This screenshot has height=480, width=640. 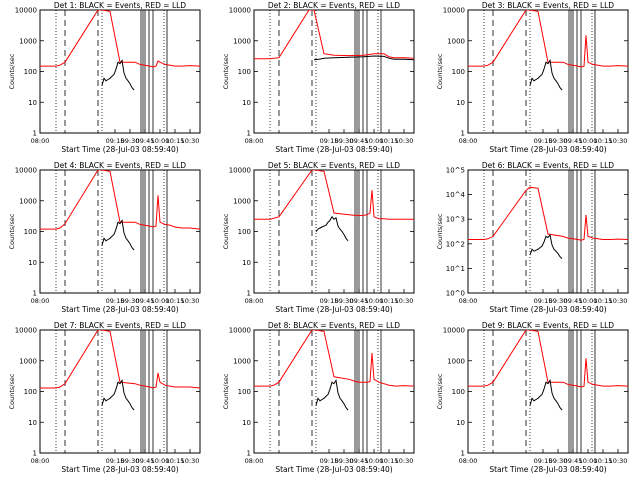 I want to click on y-tick-label: 10^4, so click(x=456, y=195).